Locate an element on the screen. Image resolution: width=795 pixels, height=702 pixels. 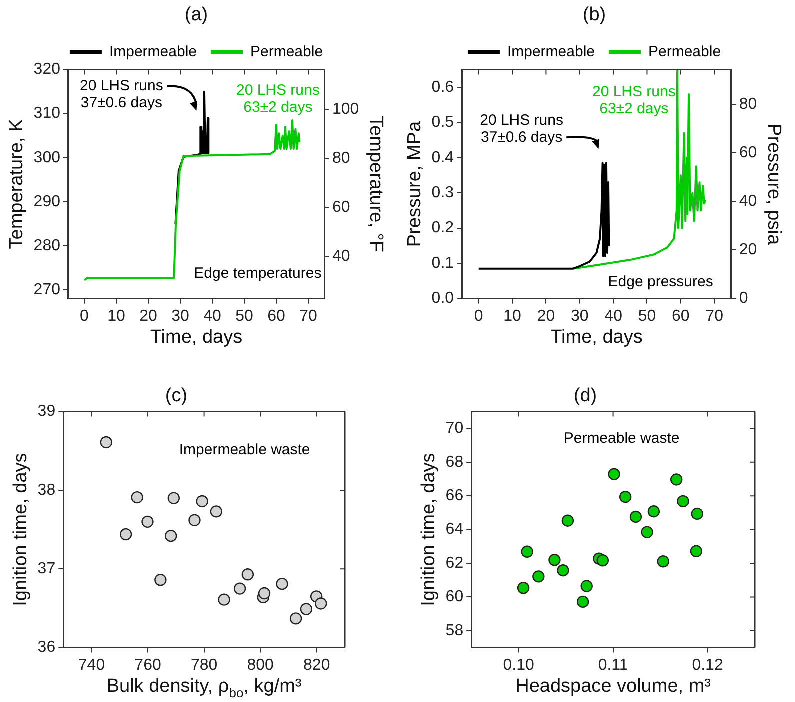
y2-tick-label: 100 is located at coordinates (346, 109).